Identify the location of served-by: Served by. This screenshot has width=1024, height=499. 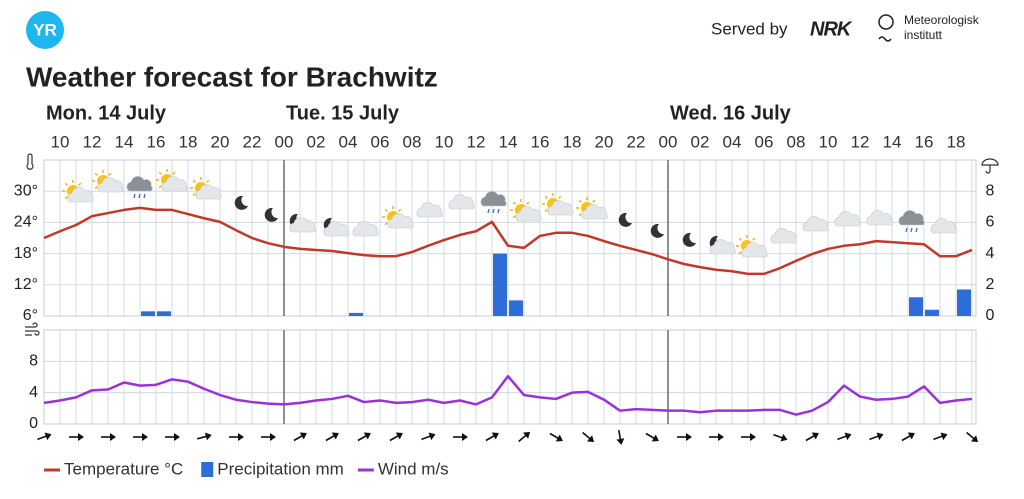
(749, 28).